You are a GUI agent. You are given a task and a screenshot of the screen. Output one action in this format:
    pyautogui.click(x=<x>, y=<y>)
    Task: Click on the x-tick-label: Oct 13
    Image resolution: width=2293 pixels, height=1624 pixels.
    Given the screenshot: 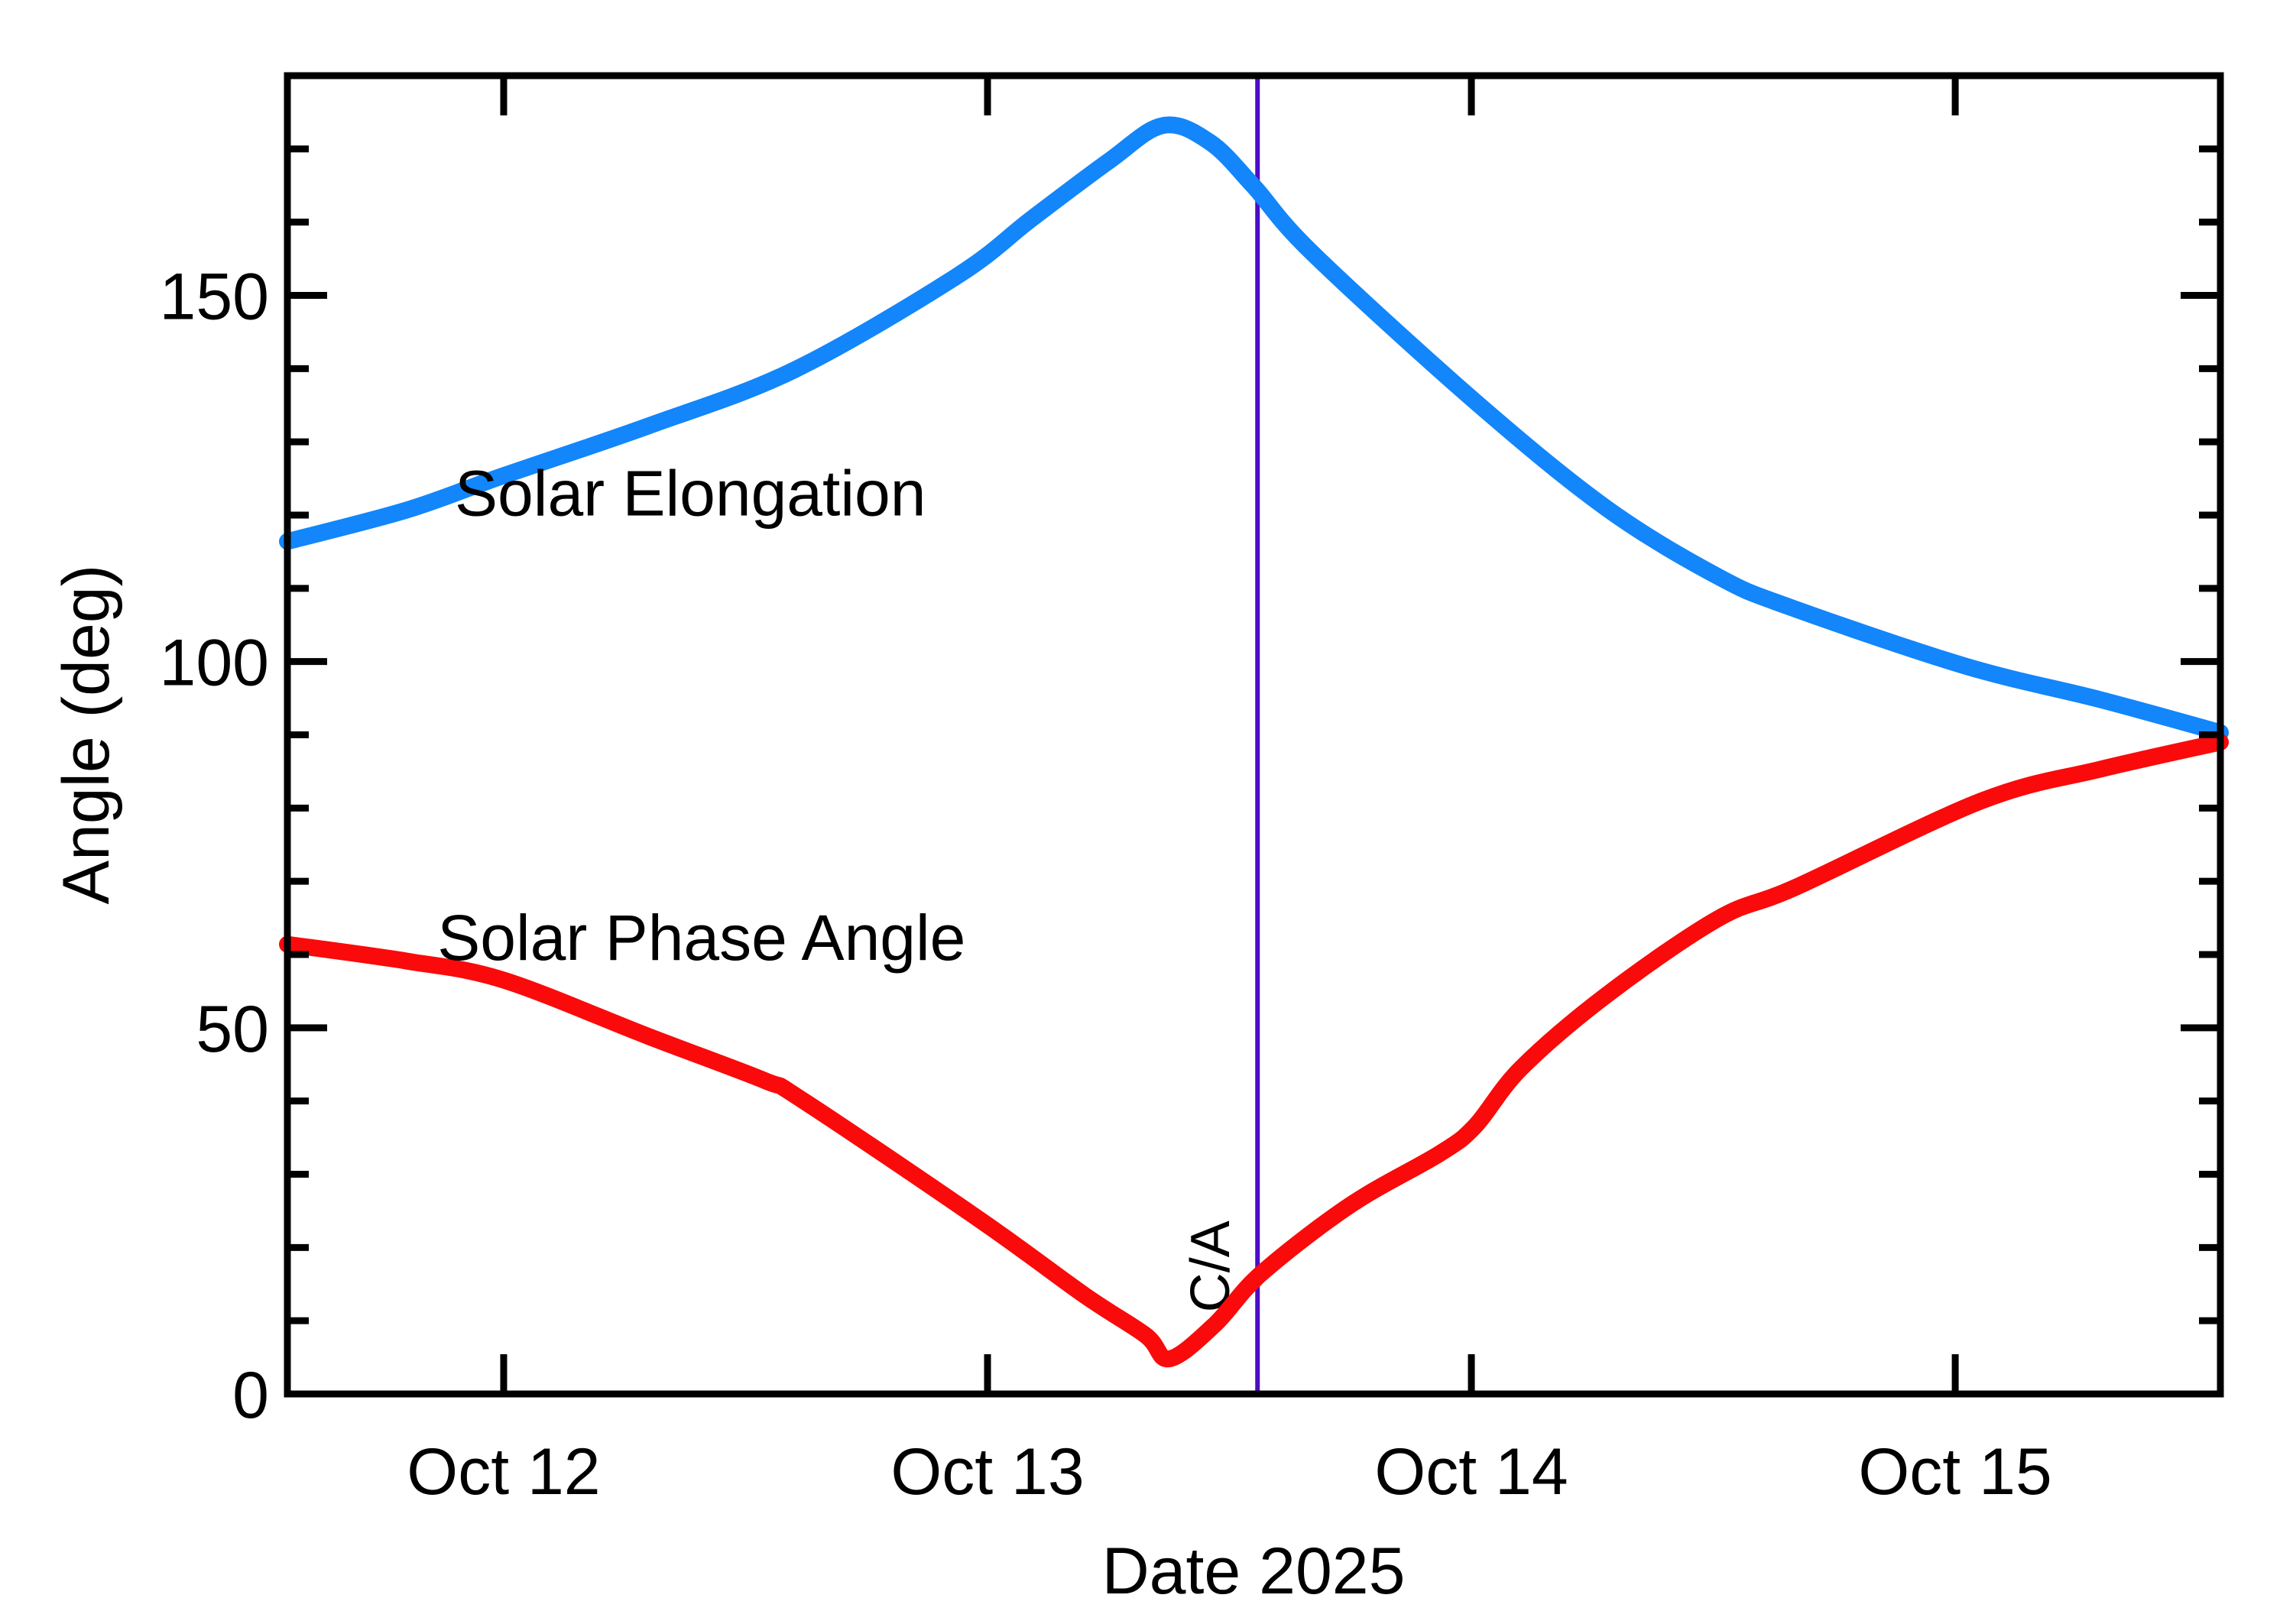 What is the action you would take?
    pyautogui.click(x=987, y=1472)
    